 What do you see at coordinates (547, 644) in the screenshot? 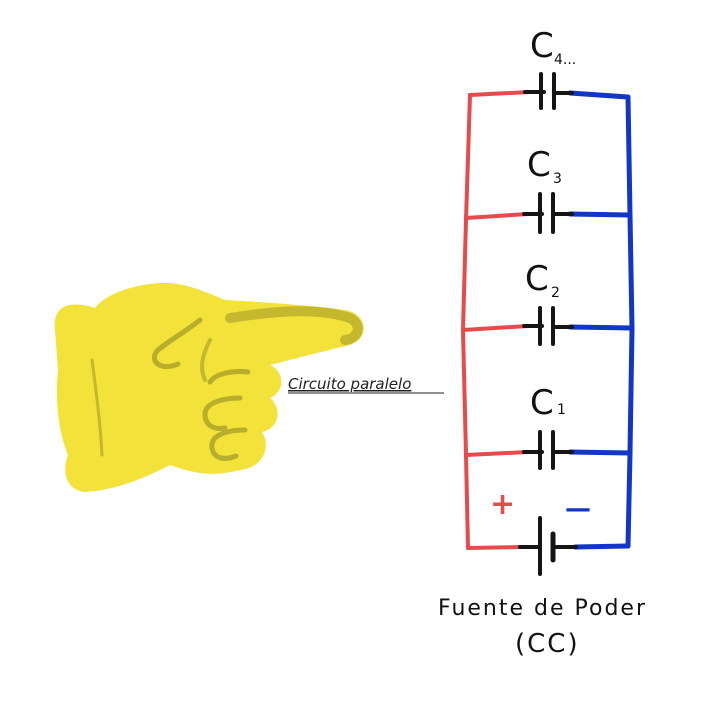
I see `power-source-type: (CC)` at bounding box center [547, 644].